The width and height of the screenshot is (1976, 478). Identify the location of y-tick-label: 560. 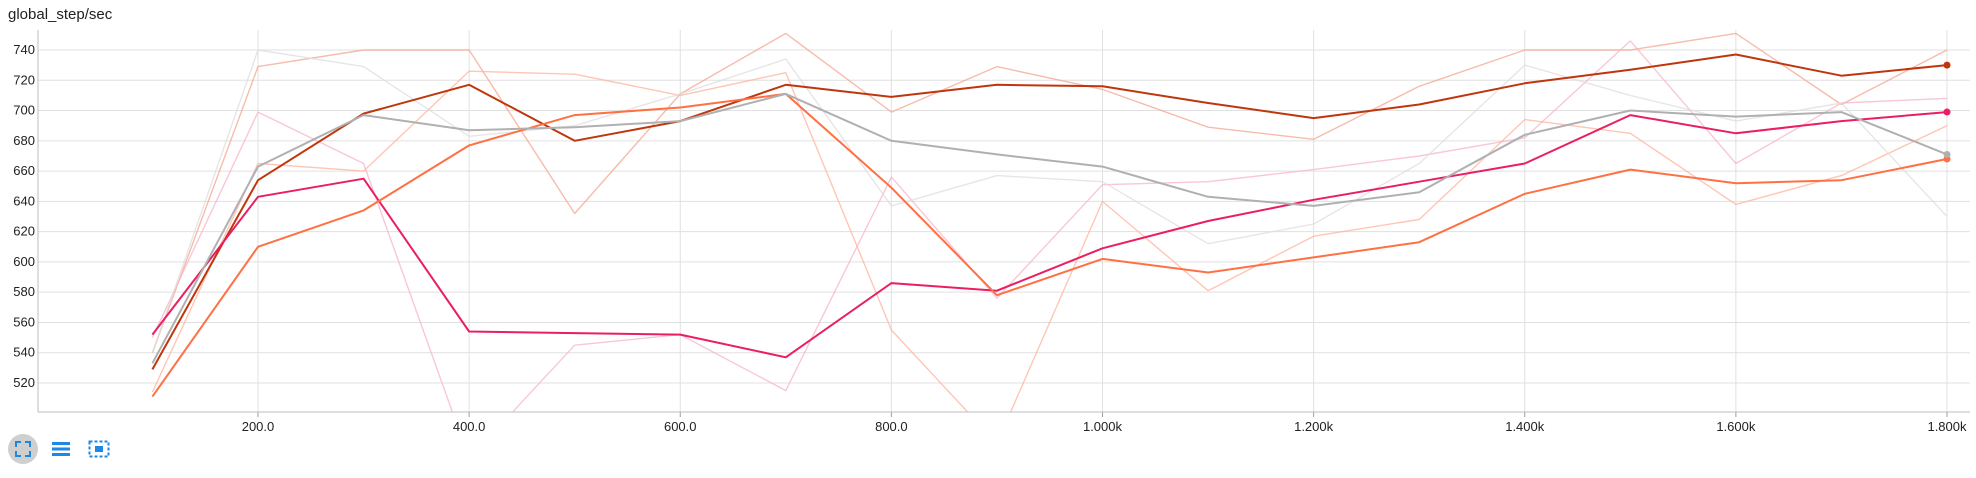
(24, 321).